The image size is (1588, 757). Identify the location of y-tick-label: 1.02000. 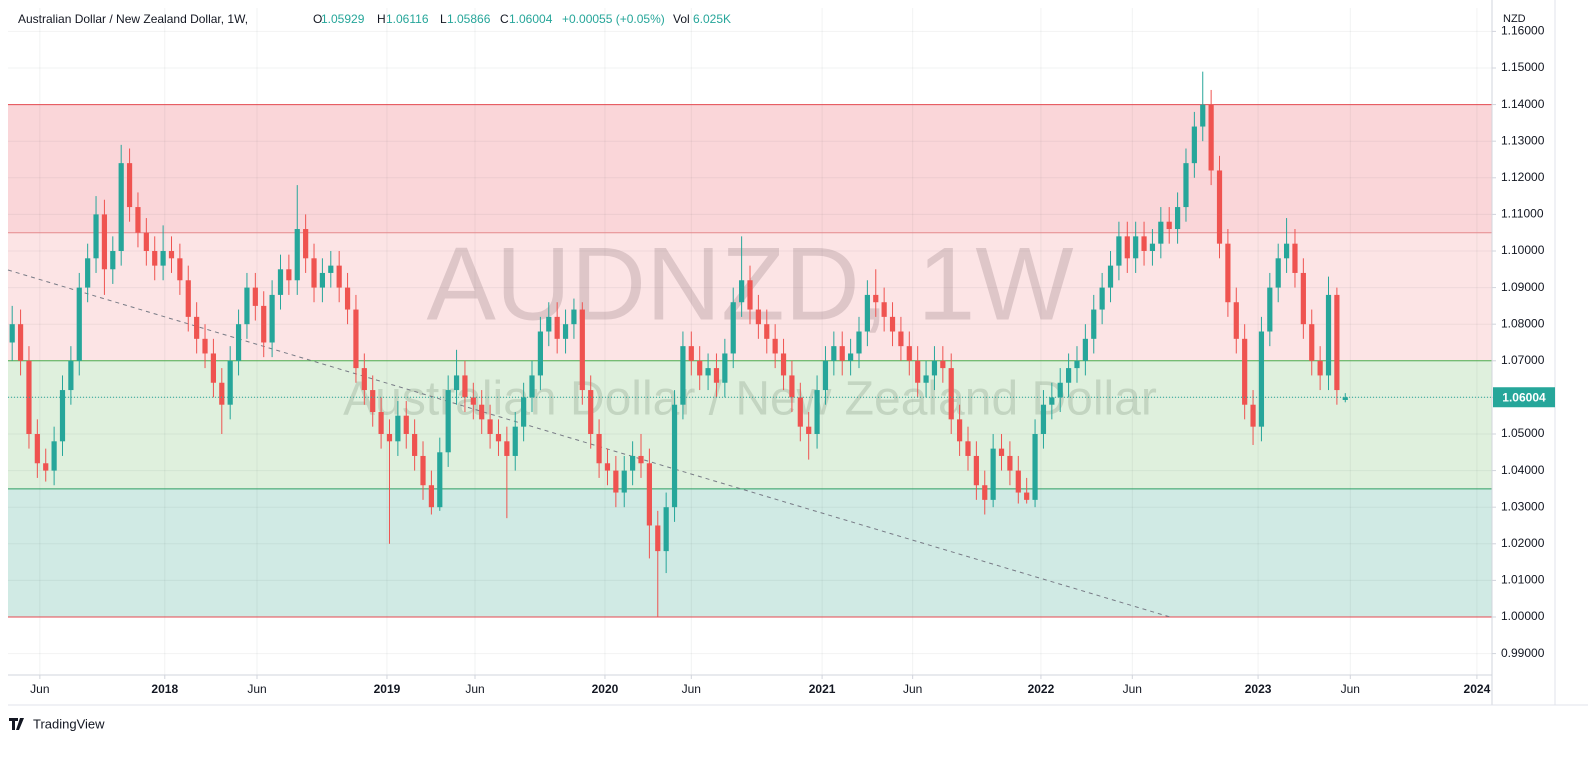
(1523, 543).